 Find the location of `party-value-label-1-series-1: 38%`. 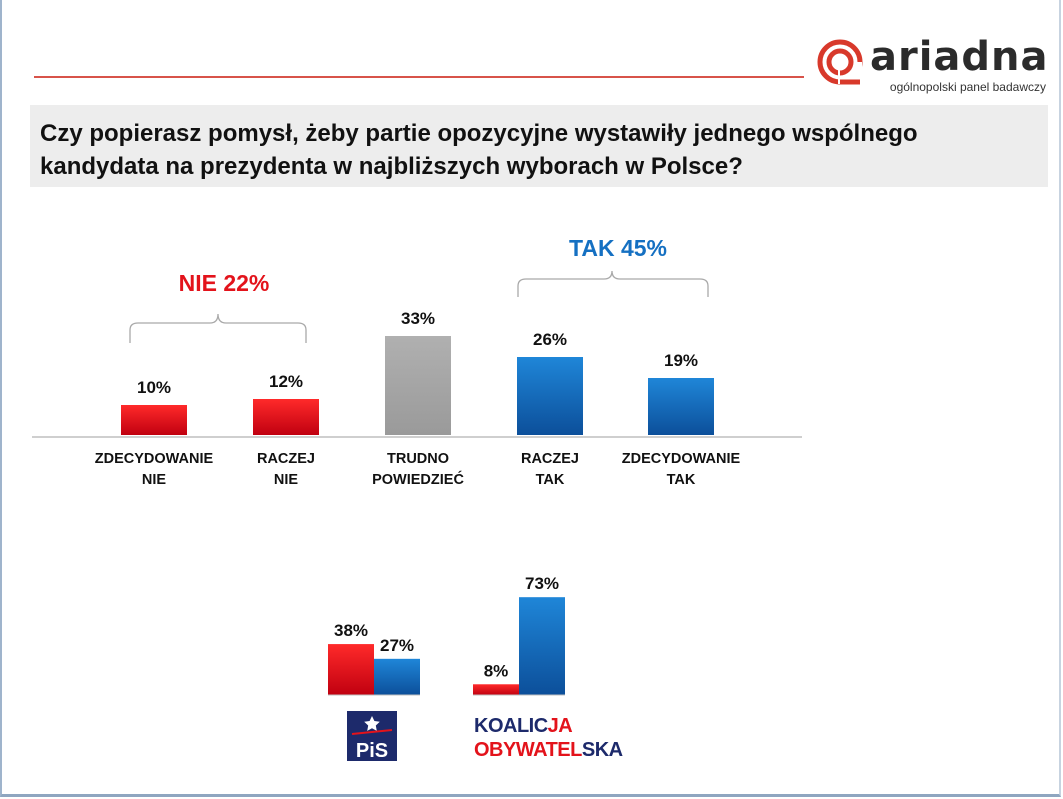

party-value-label-1-series-1: 38% is located at coordinates (351, 630).